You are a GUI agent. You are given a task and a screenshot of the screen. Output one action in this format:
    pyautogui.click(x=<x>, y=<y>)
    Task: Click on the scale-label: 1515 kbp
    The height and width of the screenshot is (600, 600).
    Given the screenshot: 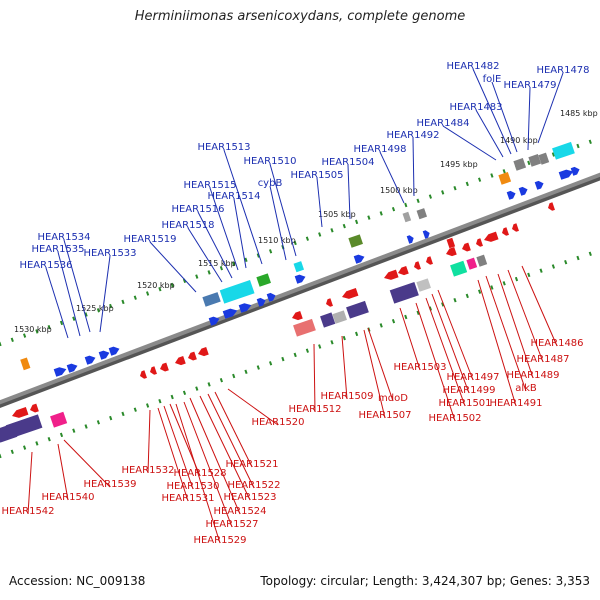 What is the action you would take?
    pyautogui.click(x=217, y=263)
    